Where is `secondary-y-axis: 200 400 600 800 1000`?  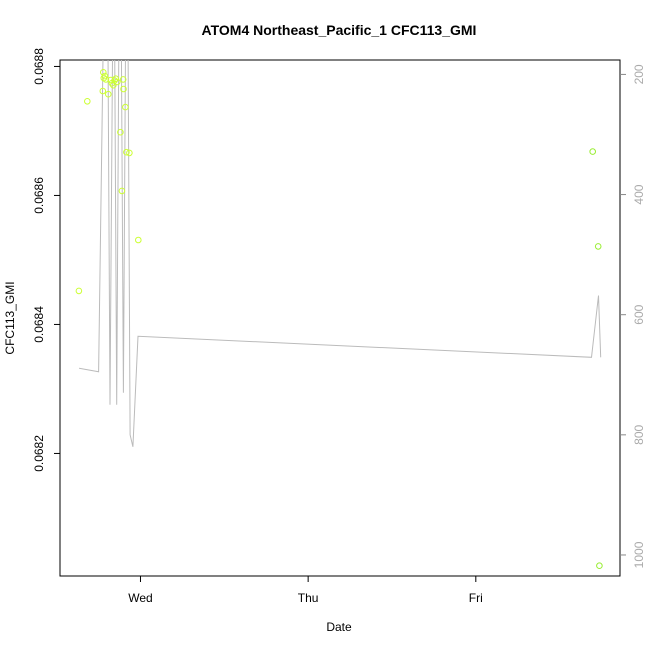
secondary-y-axis: 200 400 600 800 1000 is located at coordinates (633, 316).